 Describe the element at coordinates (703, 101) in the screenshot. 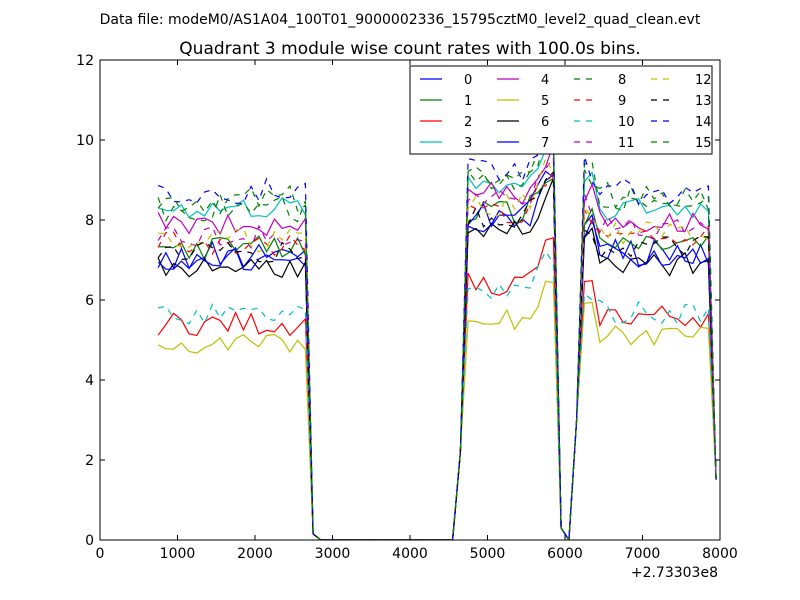

I see `legend-label-13: 13` at that location.